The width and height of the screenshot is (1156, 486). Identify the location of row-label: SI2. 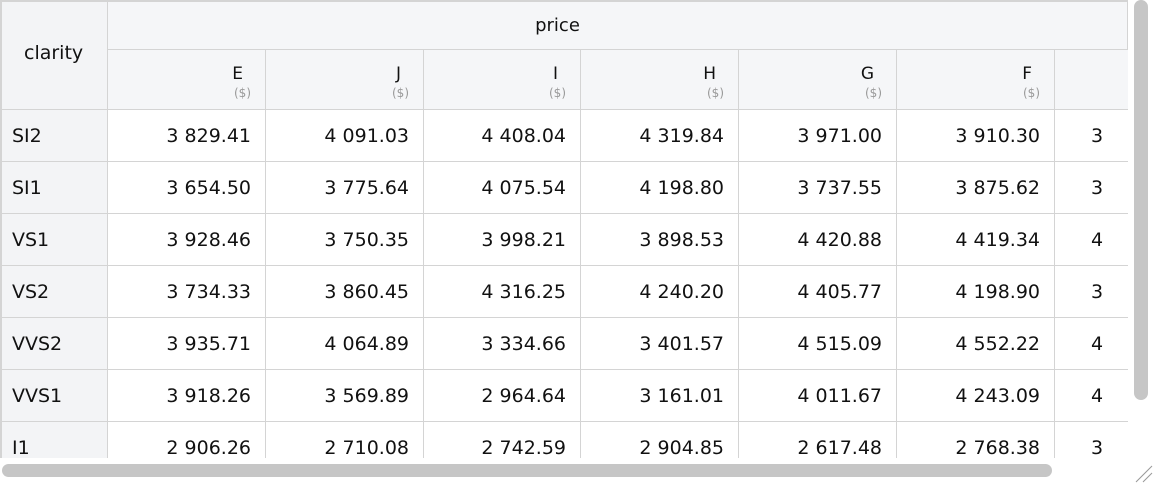
(54, 136).